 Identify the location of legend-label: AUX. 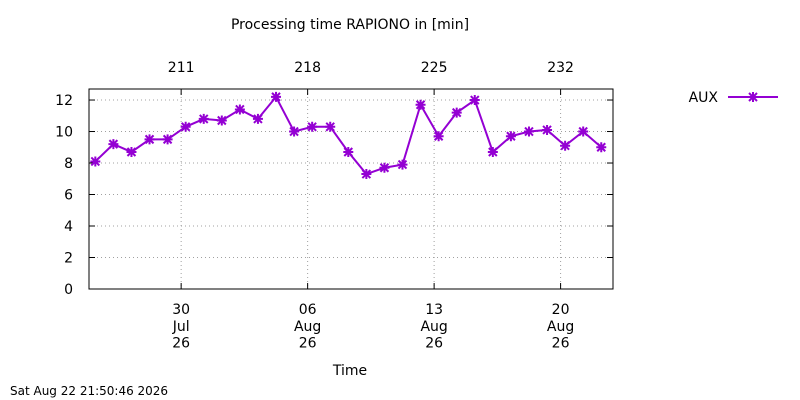
(704, 98).